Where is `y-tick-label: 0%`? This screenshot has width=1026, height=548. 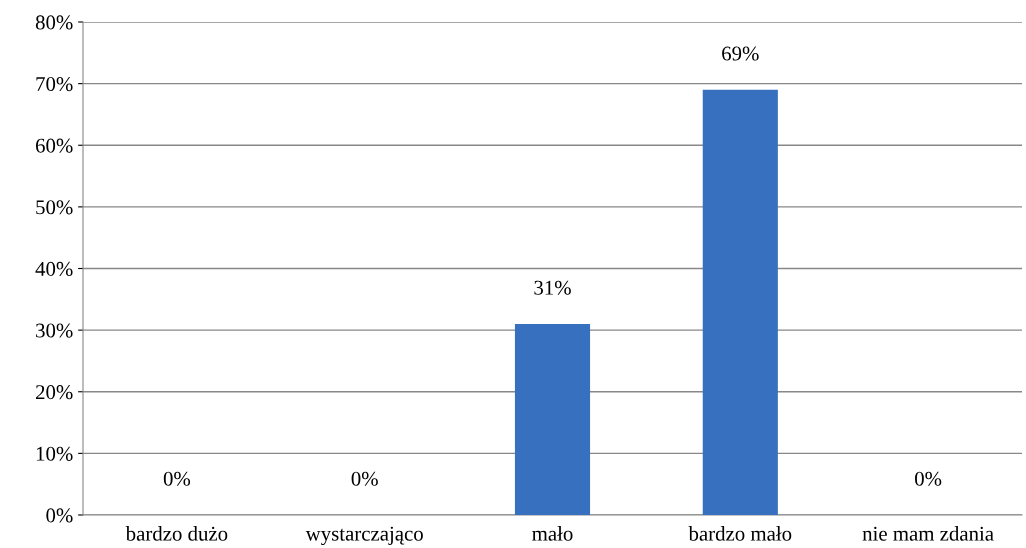 y-tick-label: 0% is located at coordinates (59, 515).